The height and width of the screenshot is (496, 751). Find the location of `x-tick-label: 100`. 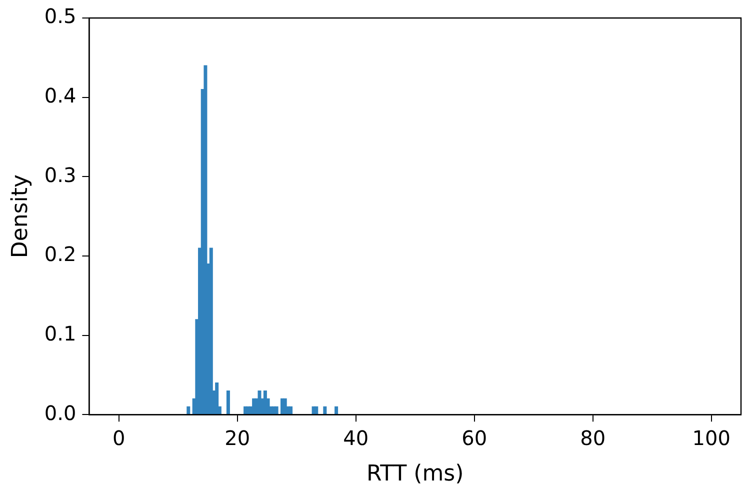

x-tick-label: 100 is located at coordinates (711, 438).